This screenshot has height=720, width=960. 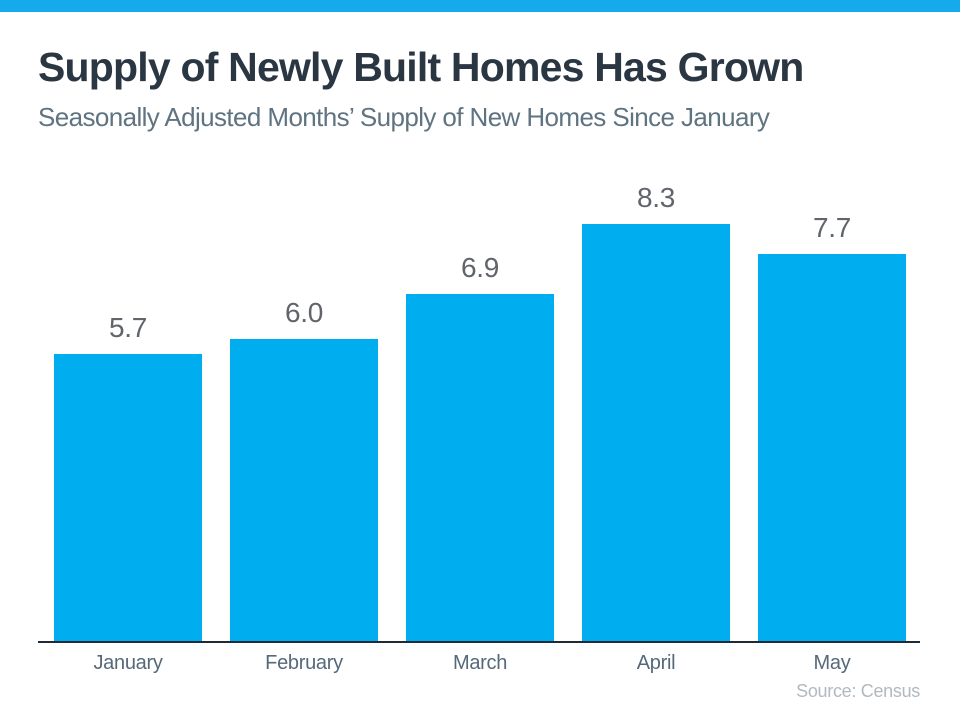 I want to click on bar-column-february: 6.0 February, so click(x=304, y=407).